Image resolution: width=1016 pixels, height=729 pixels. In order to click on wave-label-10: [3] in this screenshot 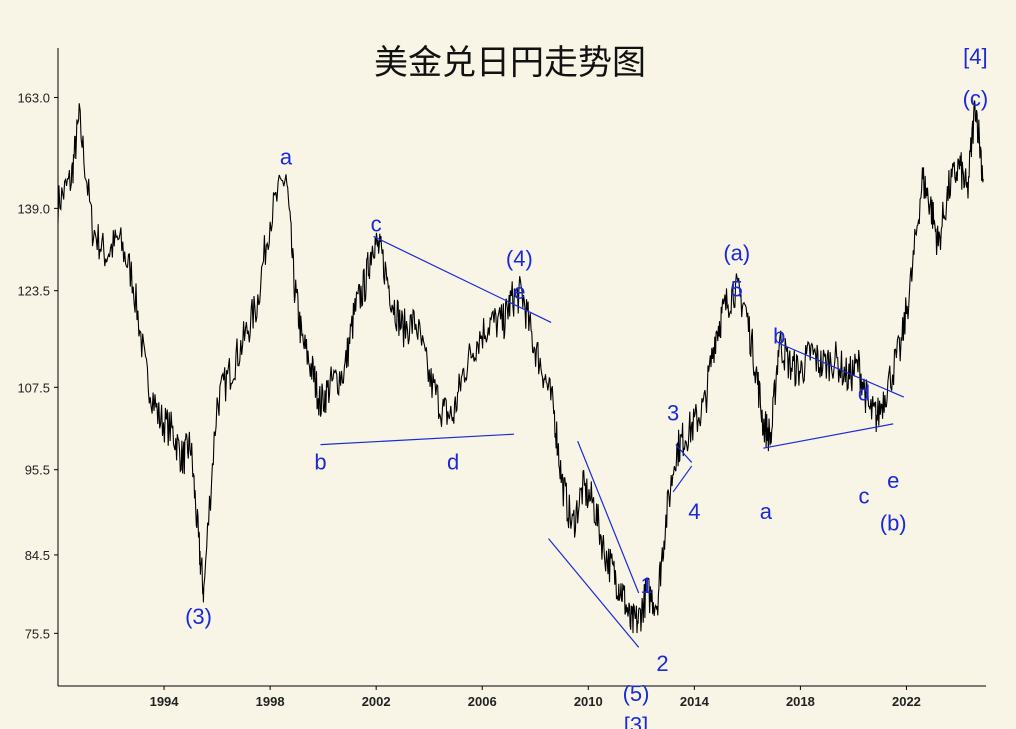, I will do `click(636, 720)`.